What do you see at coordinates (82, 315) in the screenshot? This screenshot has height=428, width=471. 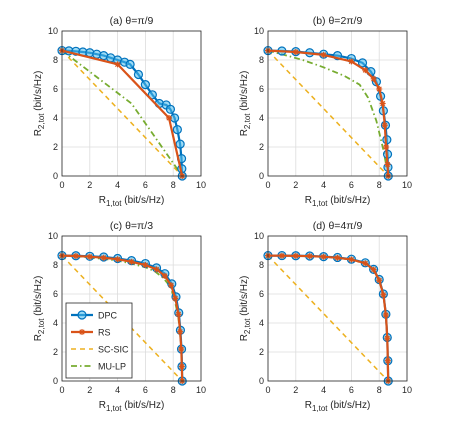 I see `legend-marker` at bounding box center [82, 315].